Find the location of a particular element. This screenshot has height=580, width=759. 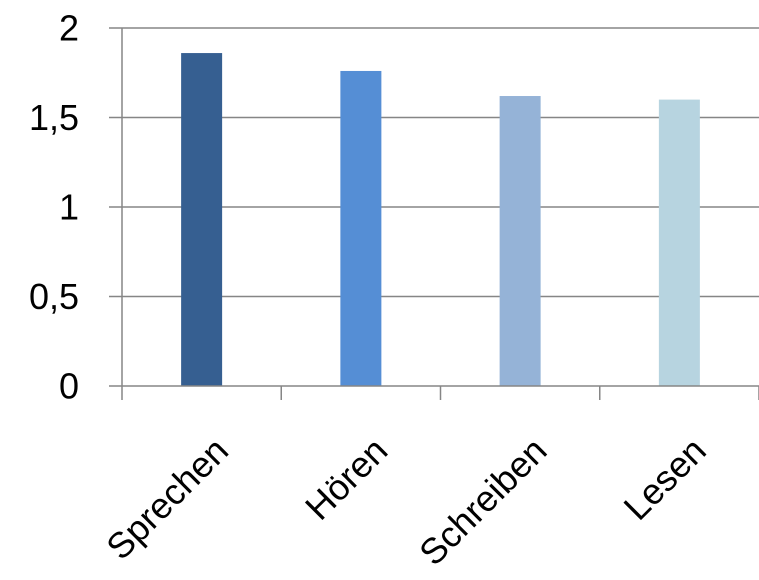

bar-schreiben is located at coordinates (520, 241).